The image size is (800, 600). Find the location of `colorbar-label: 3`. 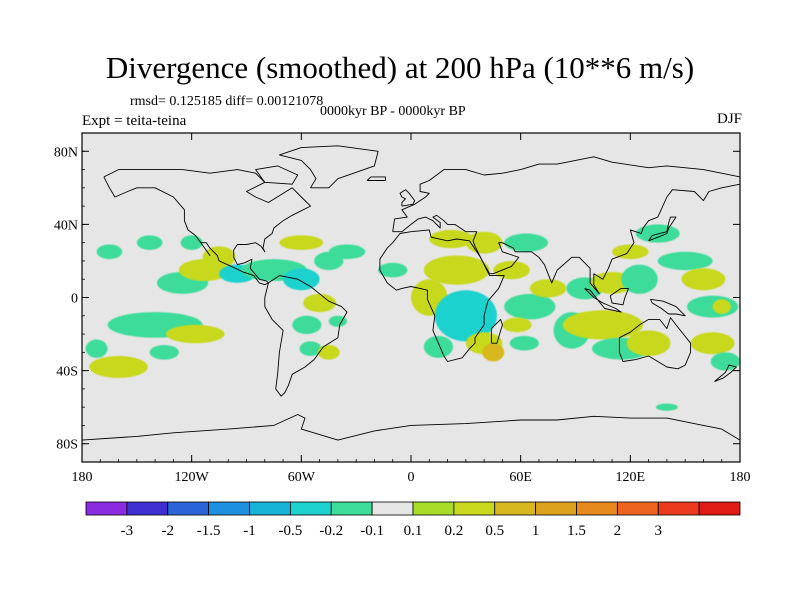

colorbar-label: 3 is located at coordinates (659, 531).